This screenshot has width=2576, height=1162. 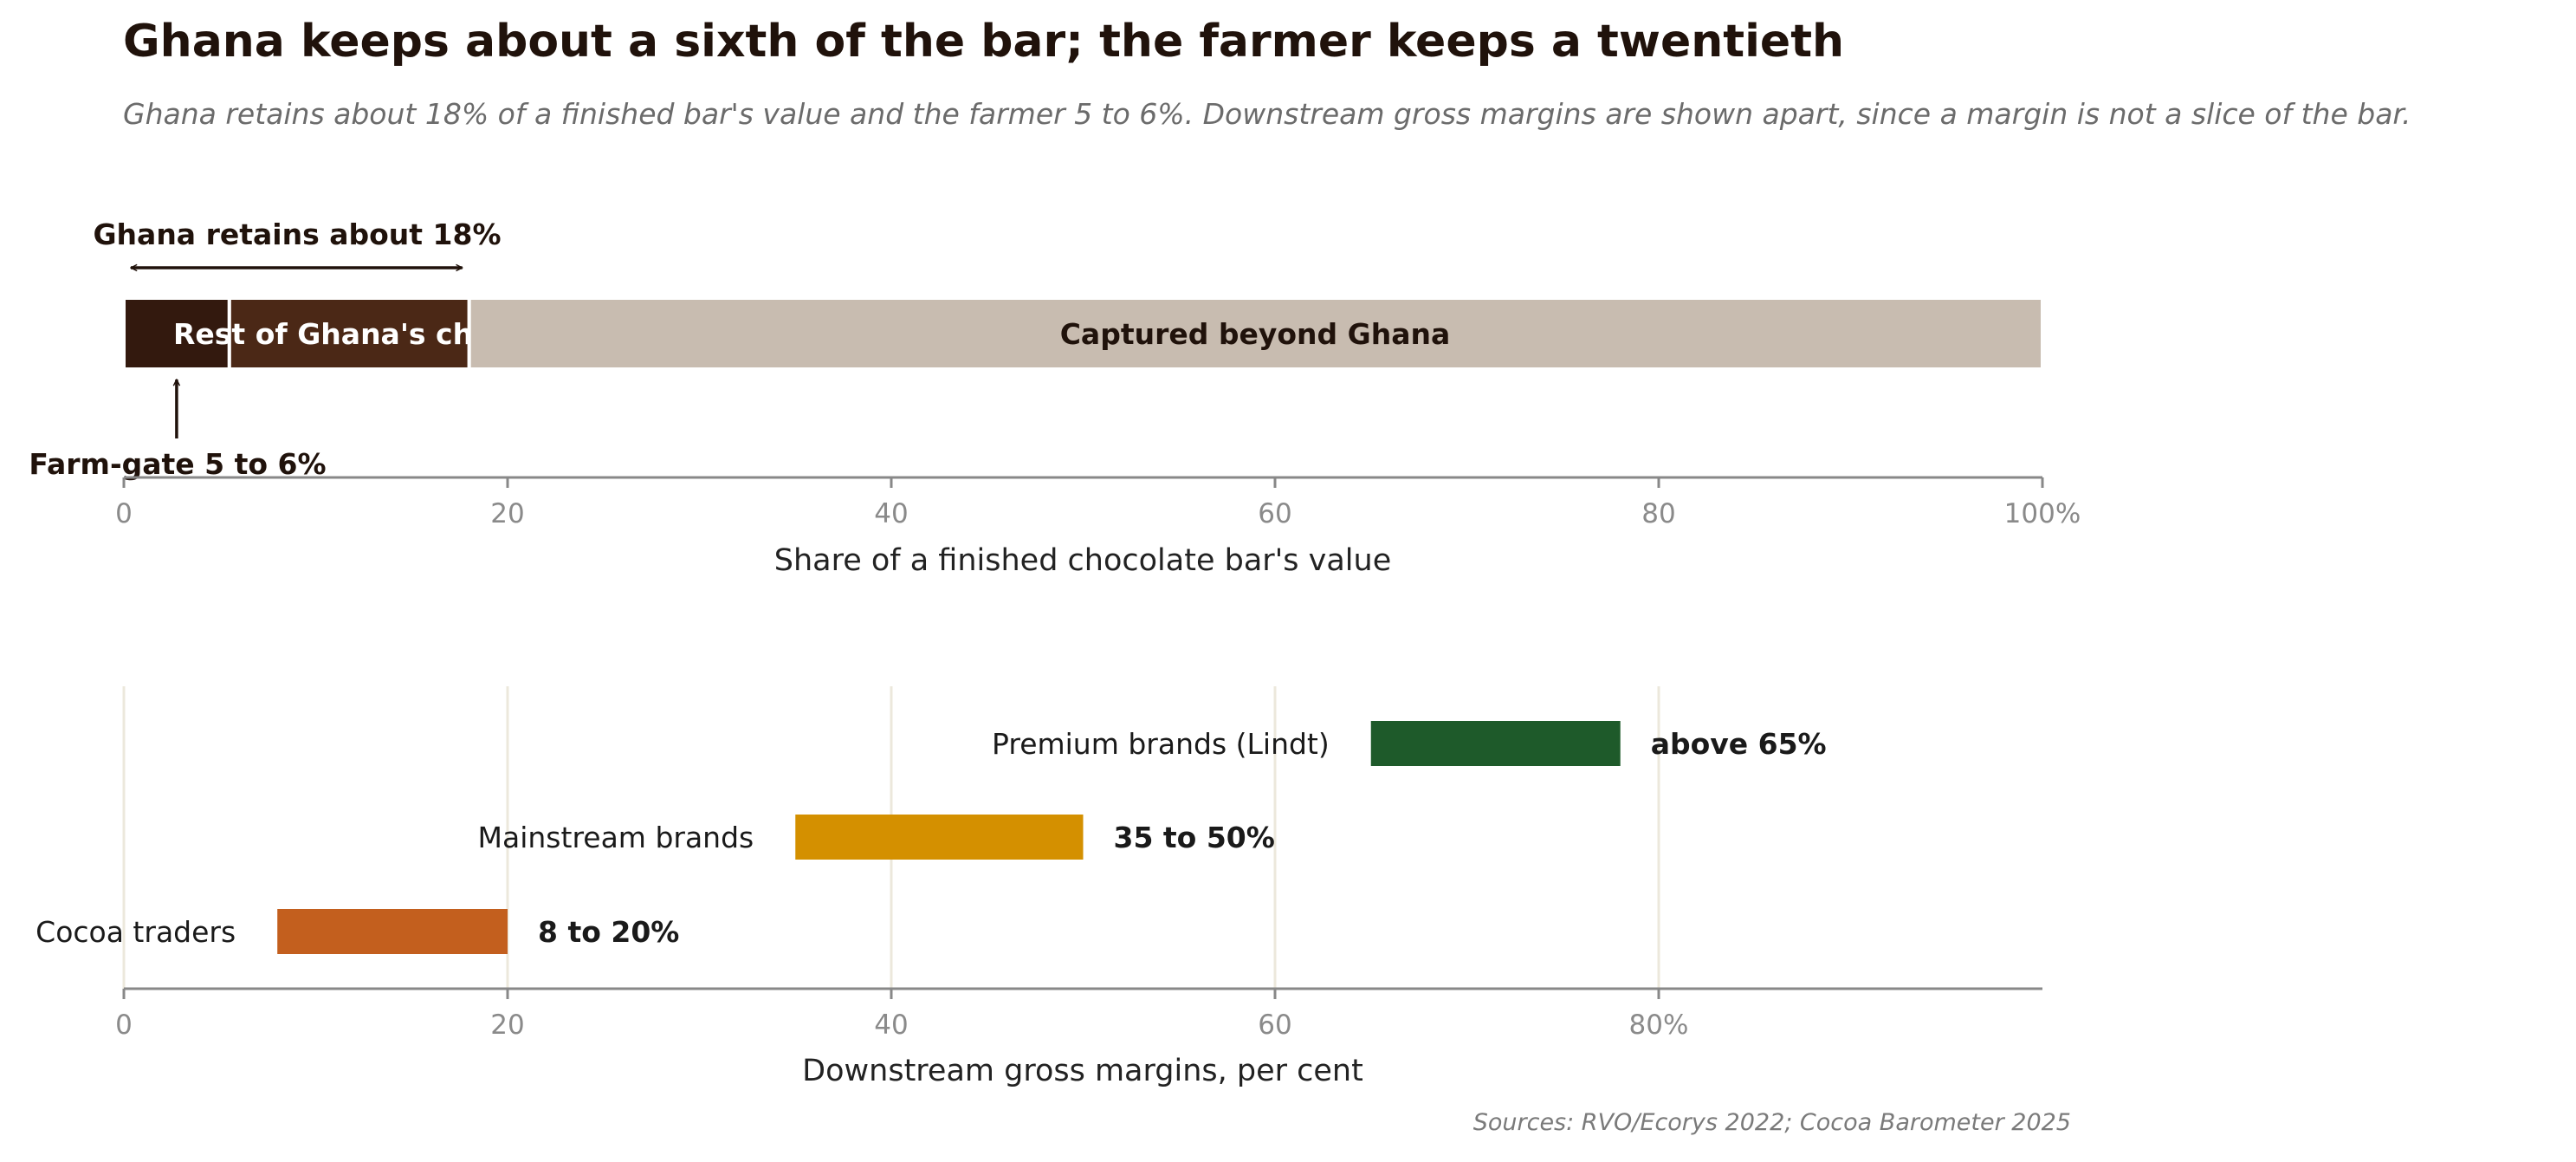 What do you see at coordinates (1194, 837) in the screenshot?
I see `range-value-label: 35 to 50%` at bounding box center [1194, 837].